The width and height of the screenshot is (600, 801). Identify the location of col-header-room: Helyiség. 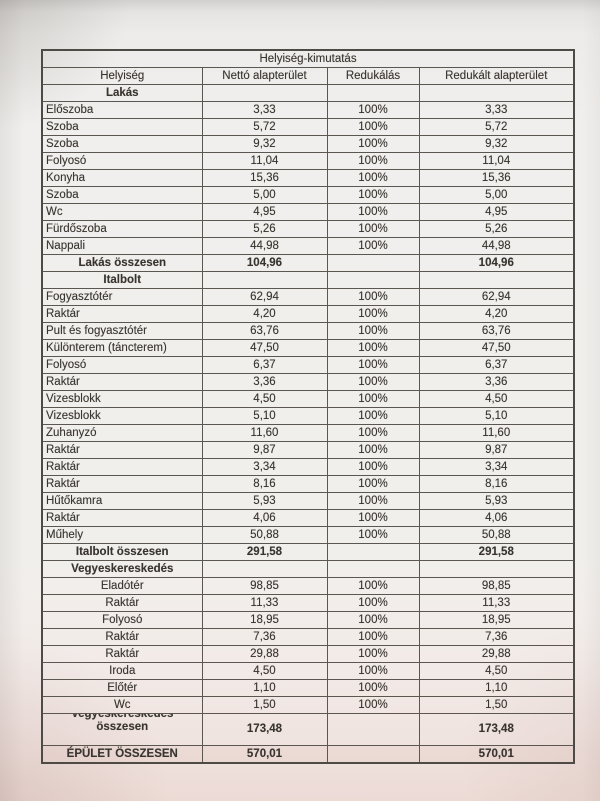
(122, 76).